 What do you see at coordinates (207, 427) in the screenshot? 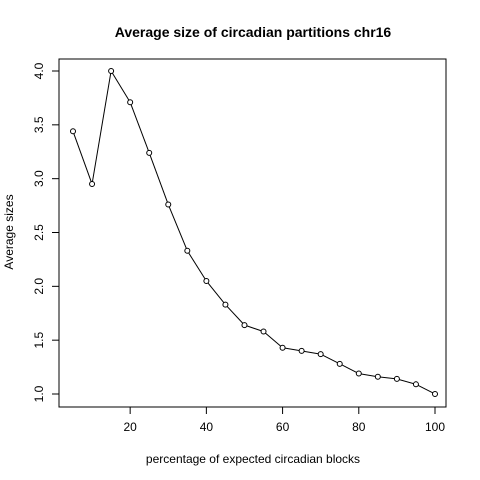
I see `x-tick-label: 40` at bounding box center [207, 427].